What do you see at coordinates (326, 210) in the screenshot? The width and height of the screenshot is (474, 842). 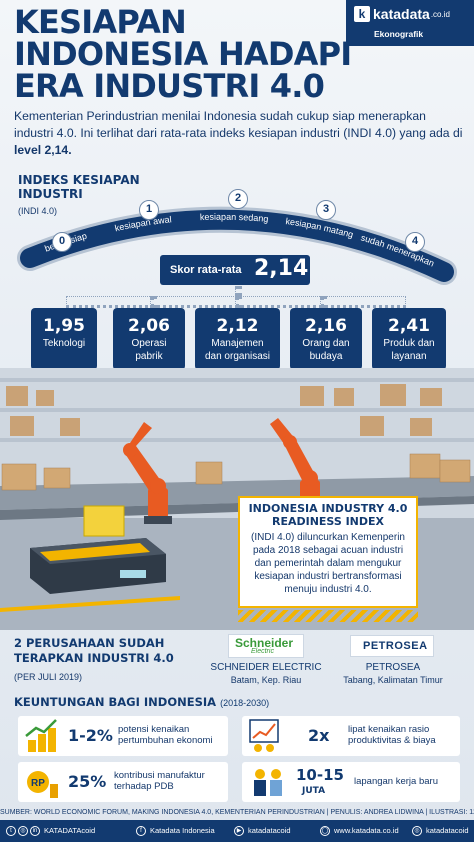 I see `level-3-marker: 3` at bounding box center [326, 210].